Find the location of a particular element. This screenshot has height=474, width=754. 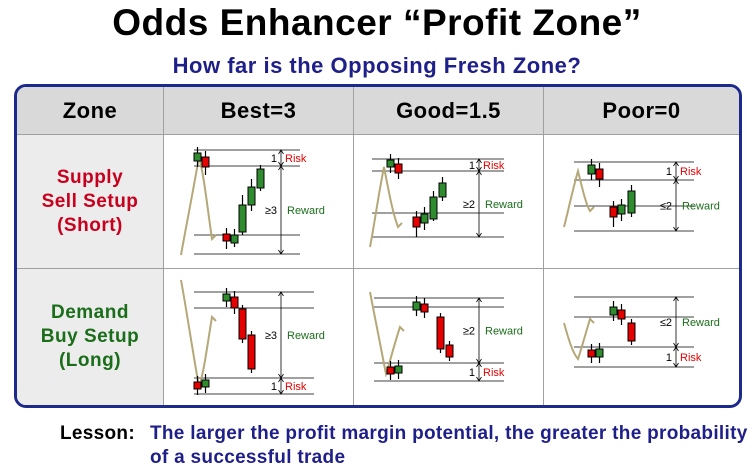

cell-demand-good-risk-value: 1 is located at coordinates (472, 373).